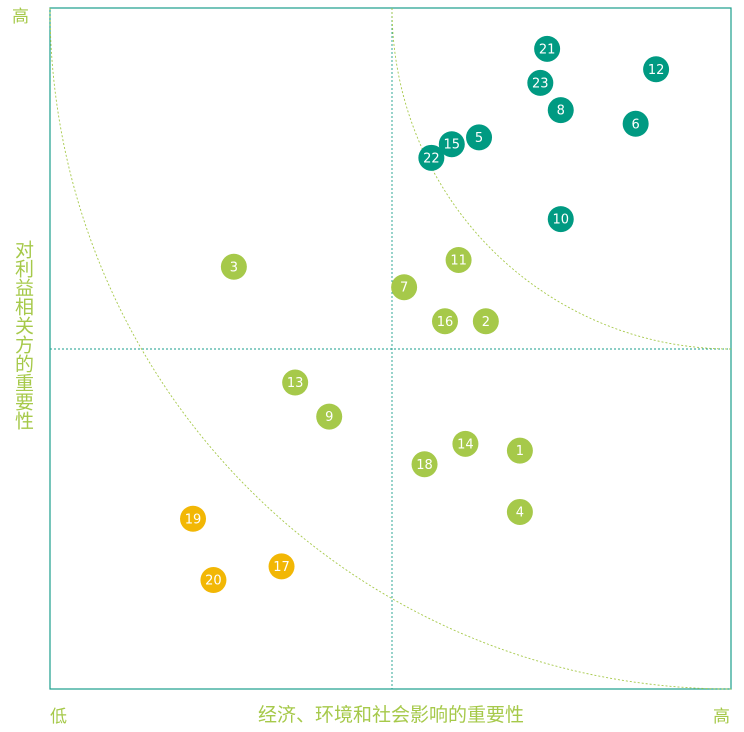 The height and width of the screenshot is (732, 744). I want to click on data-point-label: 8, so click(561, 111).